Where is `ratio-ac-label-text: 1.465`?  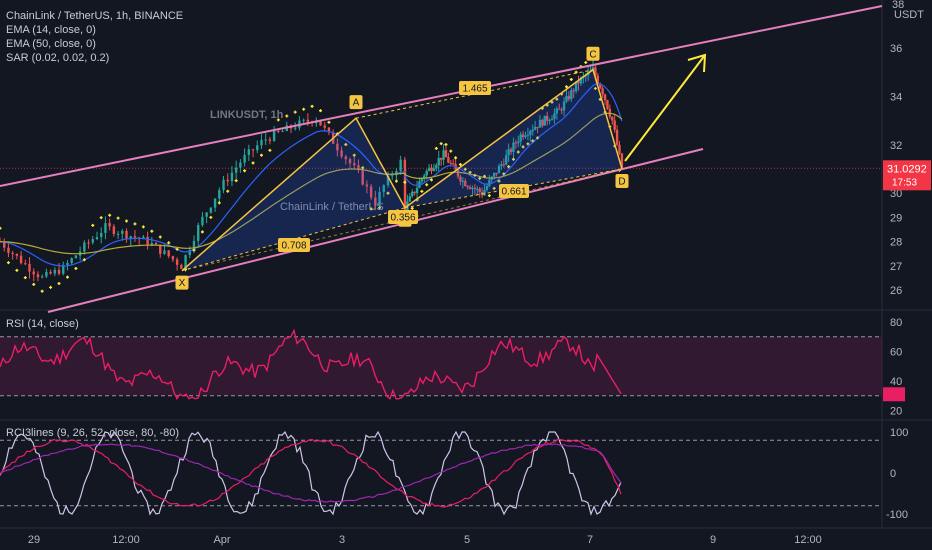 ratio-ac-label-text: 1.465 is located at coordinates (474, 89).